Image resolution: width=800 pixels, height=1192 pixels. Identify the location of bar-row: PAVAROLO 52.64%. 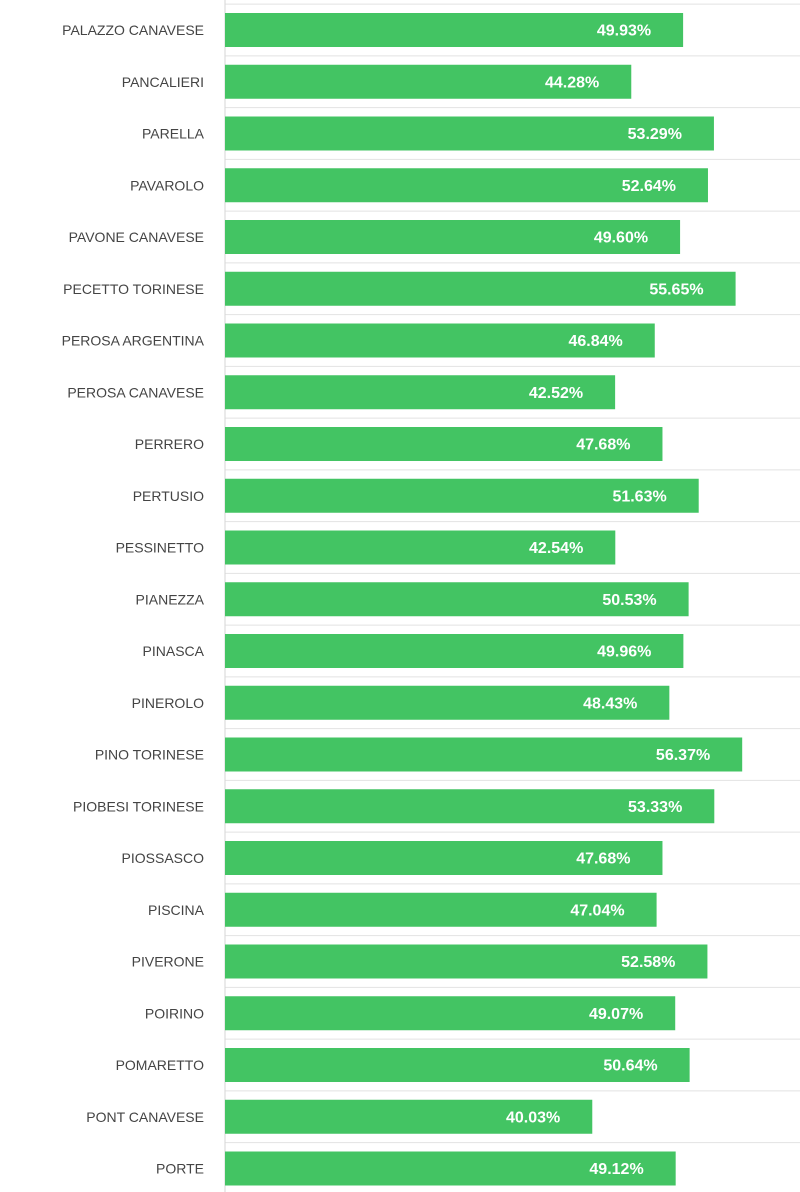
(419, 185).